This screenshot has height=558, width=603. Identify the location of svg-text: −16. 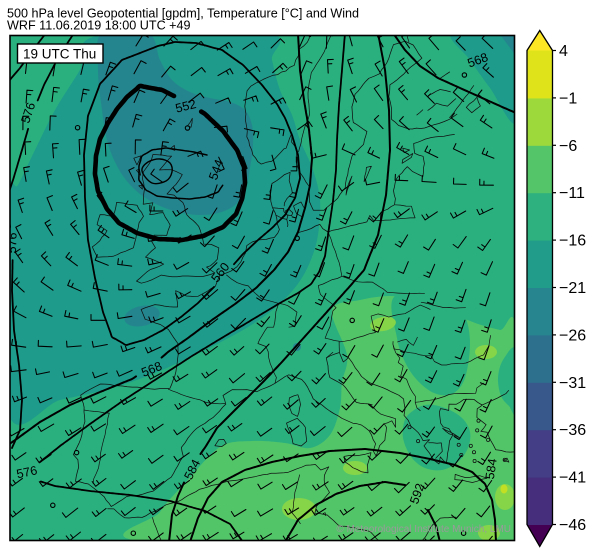
(572, 241).